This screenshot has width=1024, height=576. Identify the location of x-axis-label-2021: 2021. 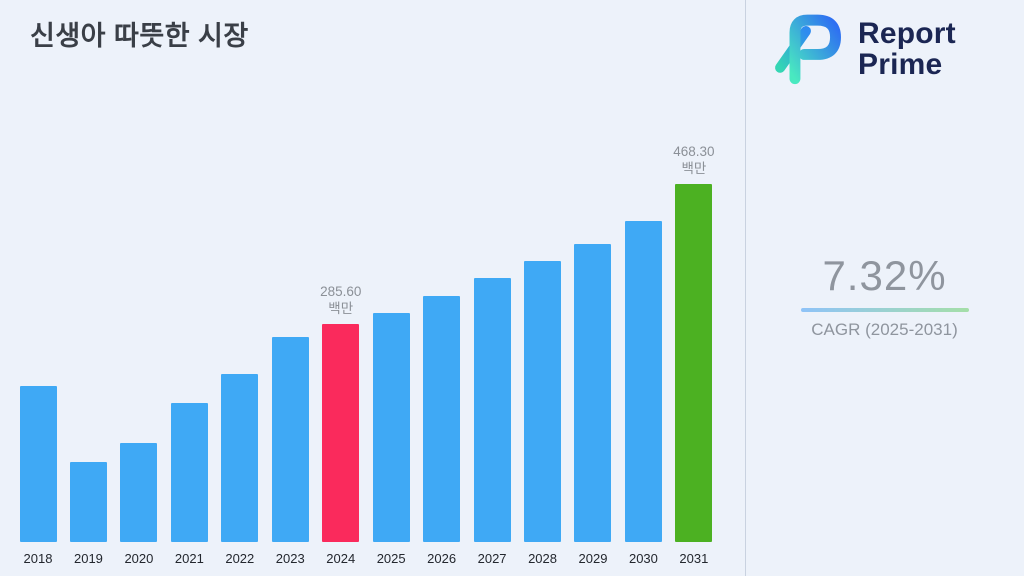
(189, 558).